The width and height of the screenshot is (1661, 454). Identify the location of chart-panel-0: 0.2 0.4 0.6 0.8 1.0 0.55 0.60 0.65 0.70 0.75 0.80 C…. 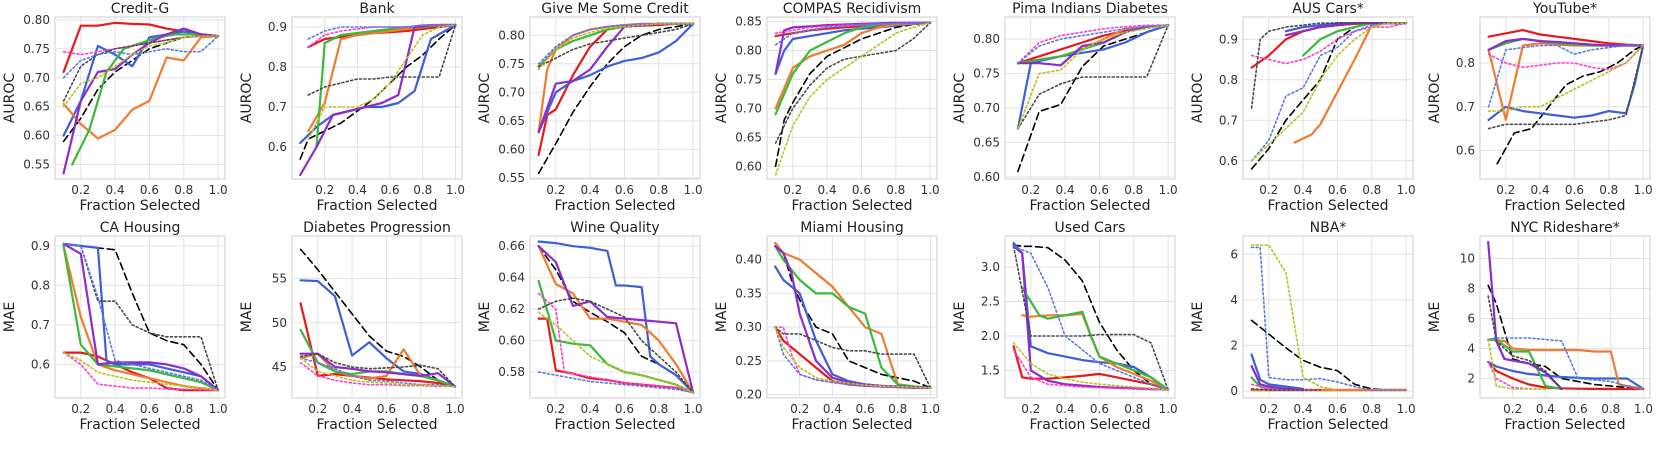
(115, 107).